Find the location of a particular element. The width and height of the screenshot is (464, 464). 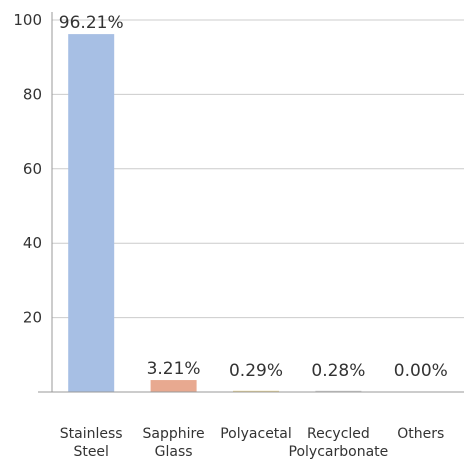

y-tick-label: 60 is located at coordinates (32, 169).